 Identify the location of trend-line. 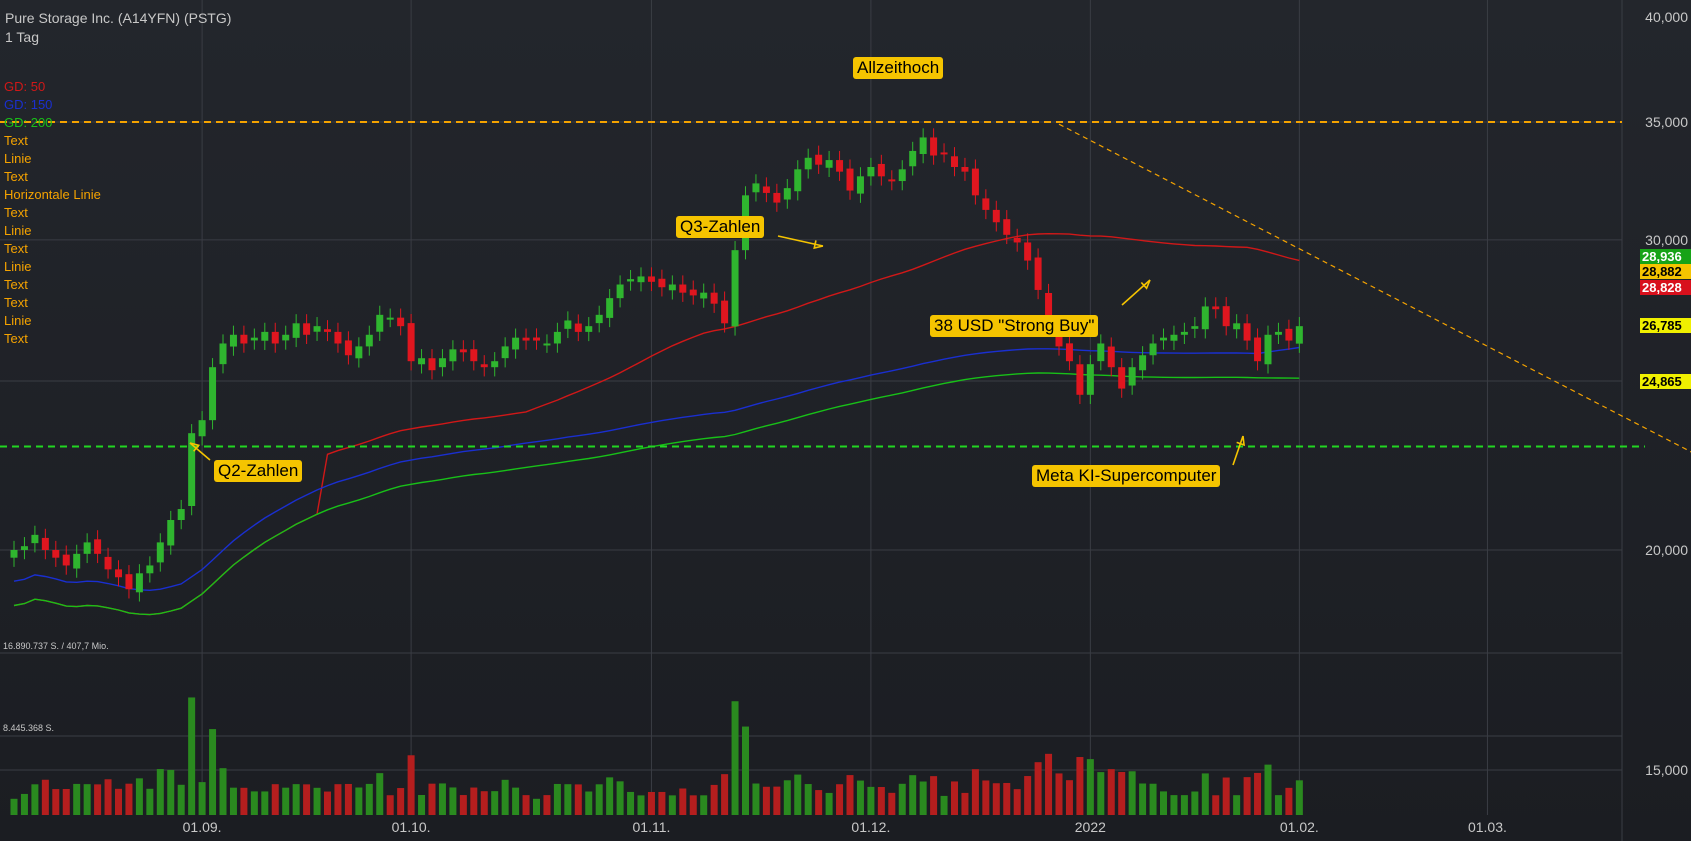
(1374, 288).